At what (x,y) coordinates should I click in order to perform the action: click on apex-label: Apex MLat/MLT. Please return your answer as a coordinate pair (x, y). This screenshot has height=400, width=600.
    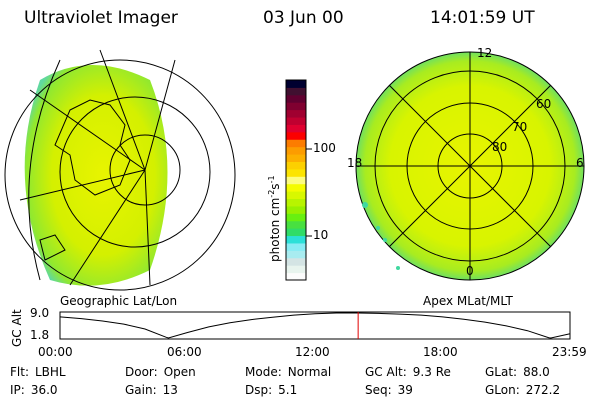
    Looking at the image, I should click on (468, 301).